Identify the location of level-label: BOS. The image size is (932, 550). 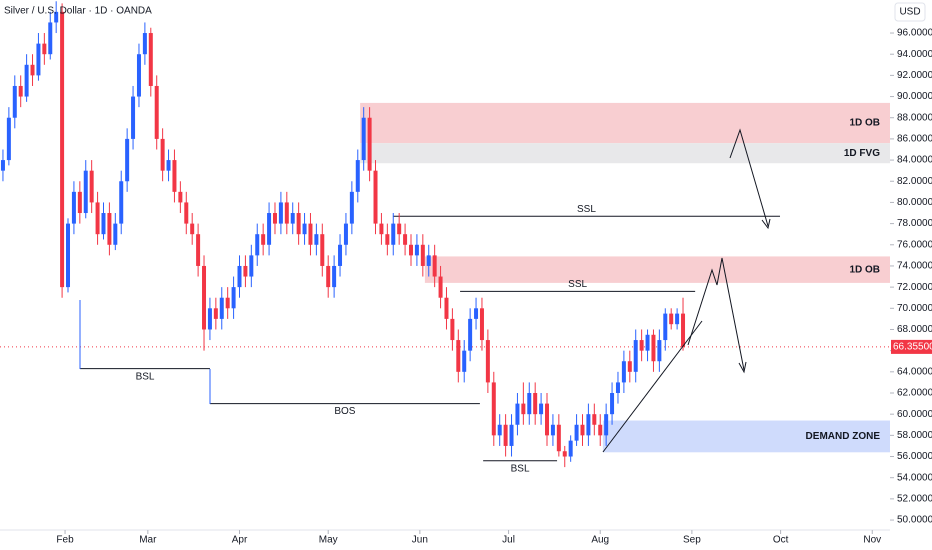
(344, 411).